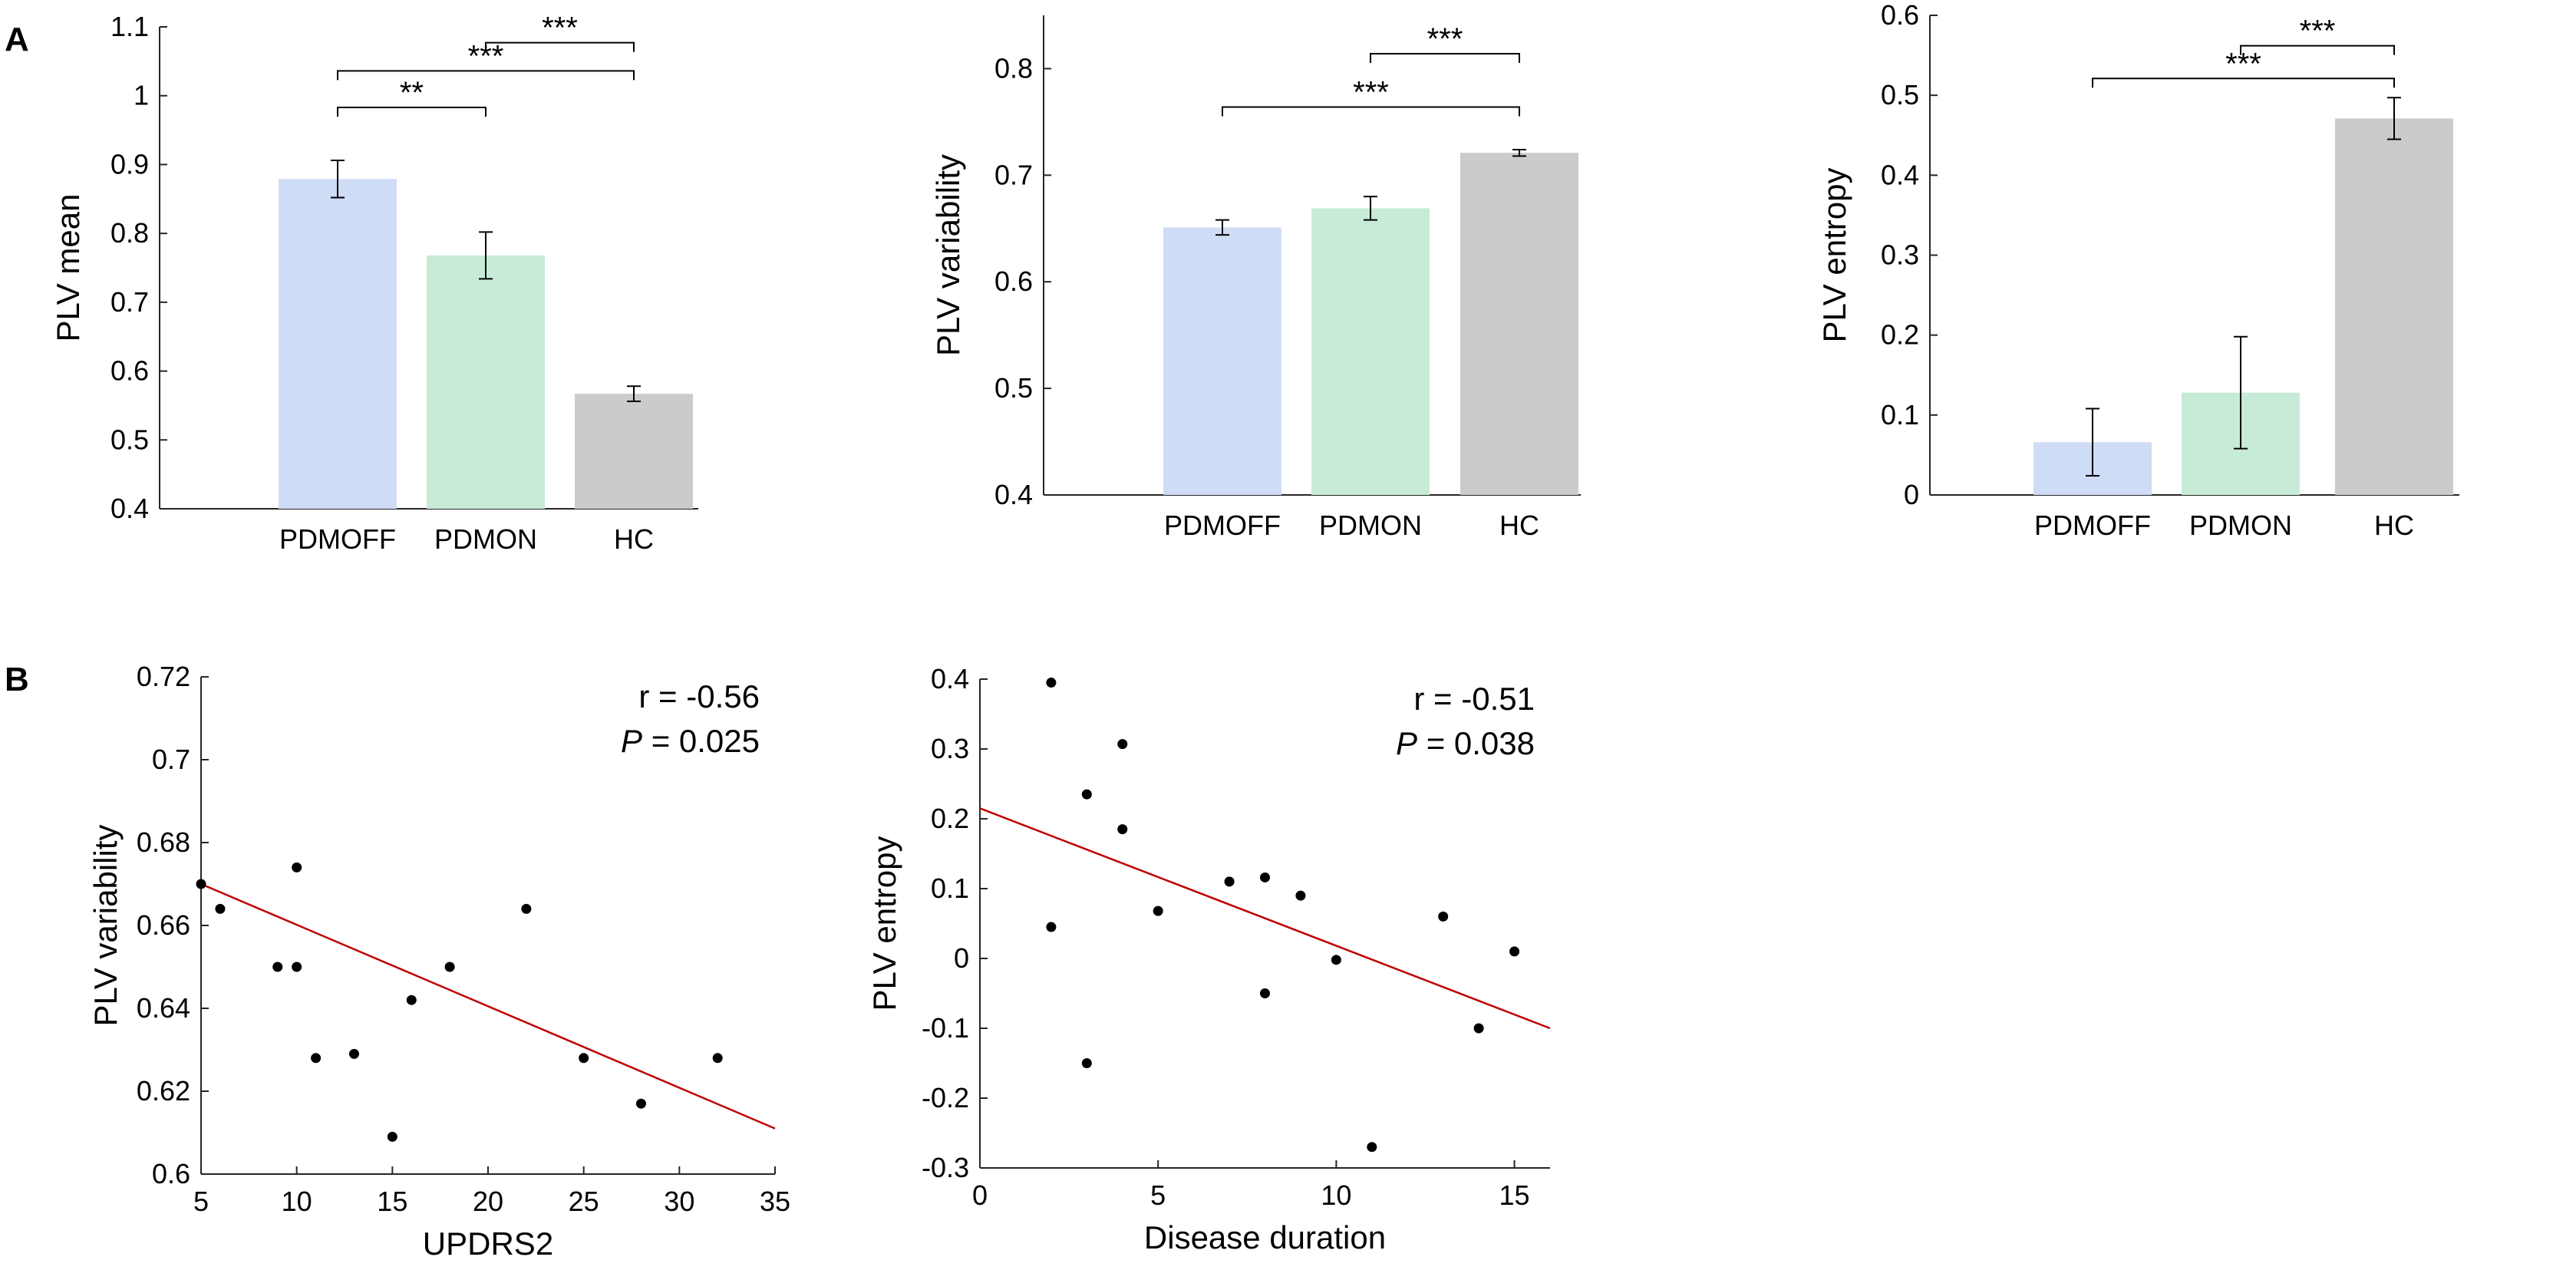 The image size is (2576, 1270). Describe the element at coordinates (961, 958) in the screenshot. I see `y-tick-label: 0` at that location.